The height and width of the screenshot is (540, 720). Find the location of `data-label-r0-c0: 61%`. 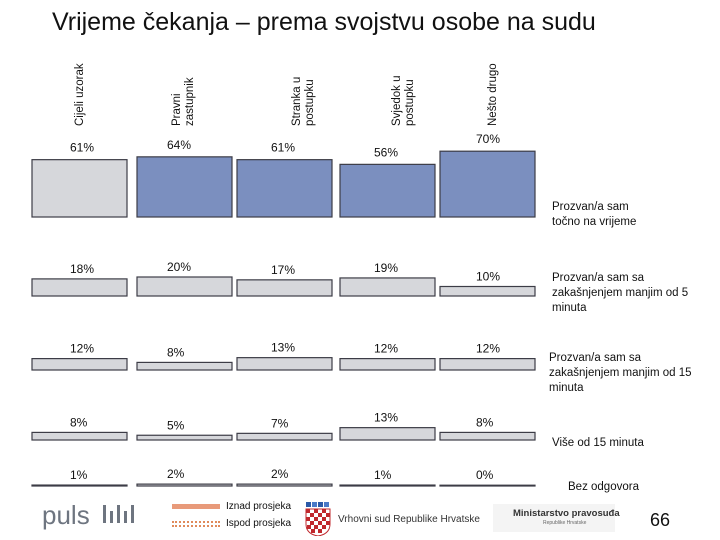

data-label-r0-c0: 61% is located at coordinates (82, 148).